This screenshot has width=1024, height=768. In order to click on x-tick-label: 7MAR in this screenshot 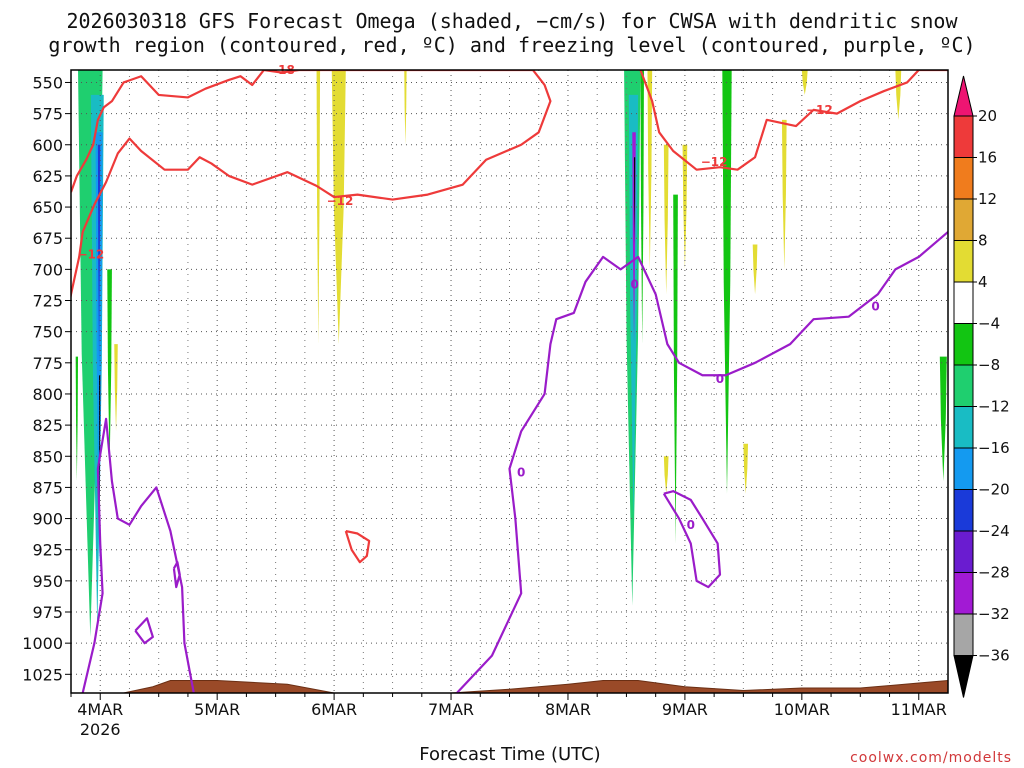, I will do `click(451, 709)`.